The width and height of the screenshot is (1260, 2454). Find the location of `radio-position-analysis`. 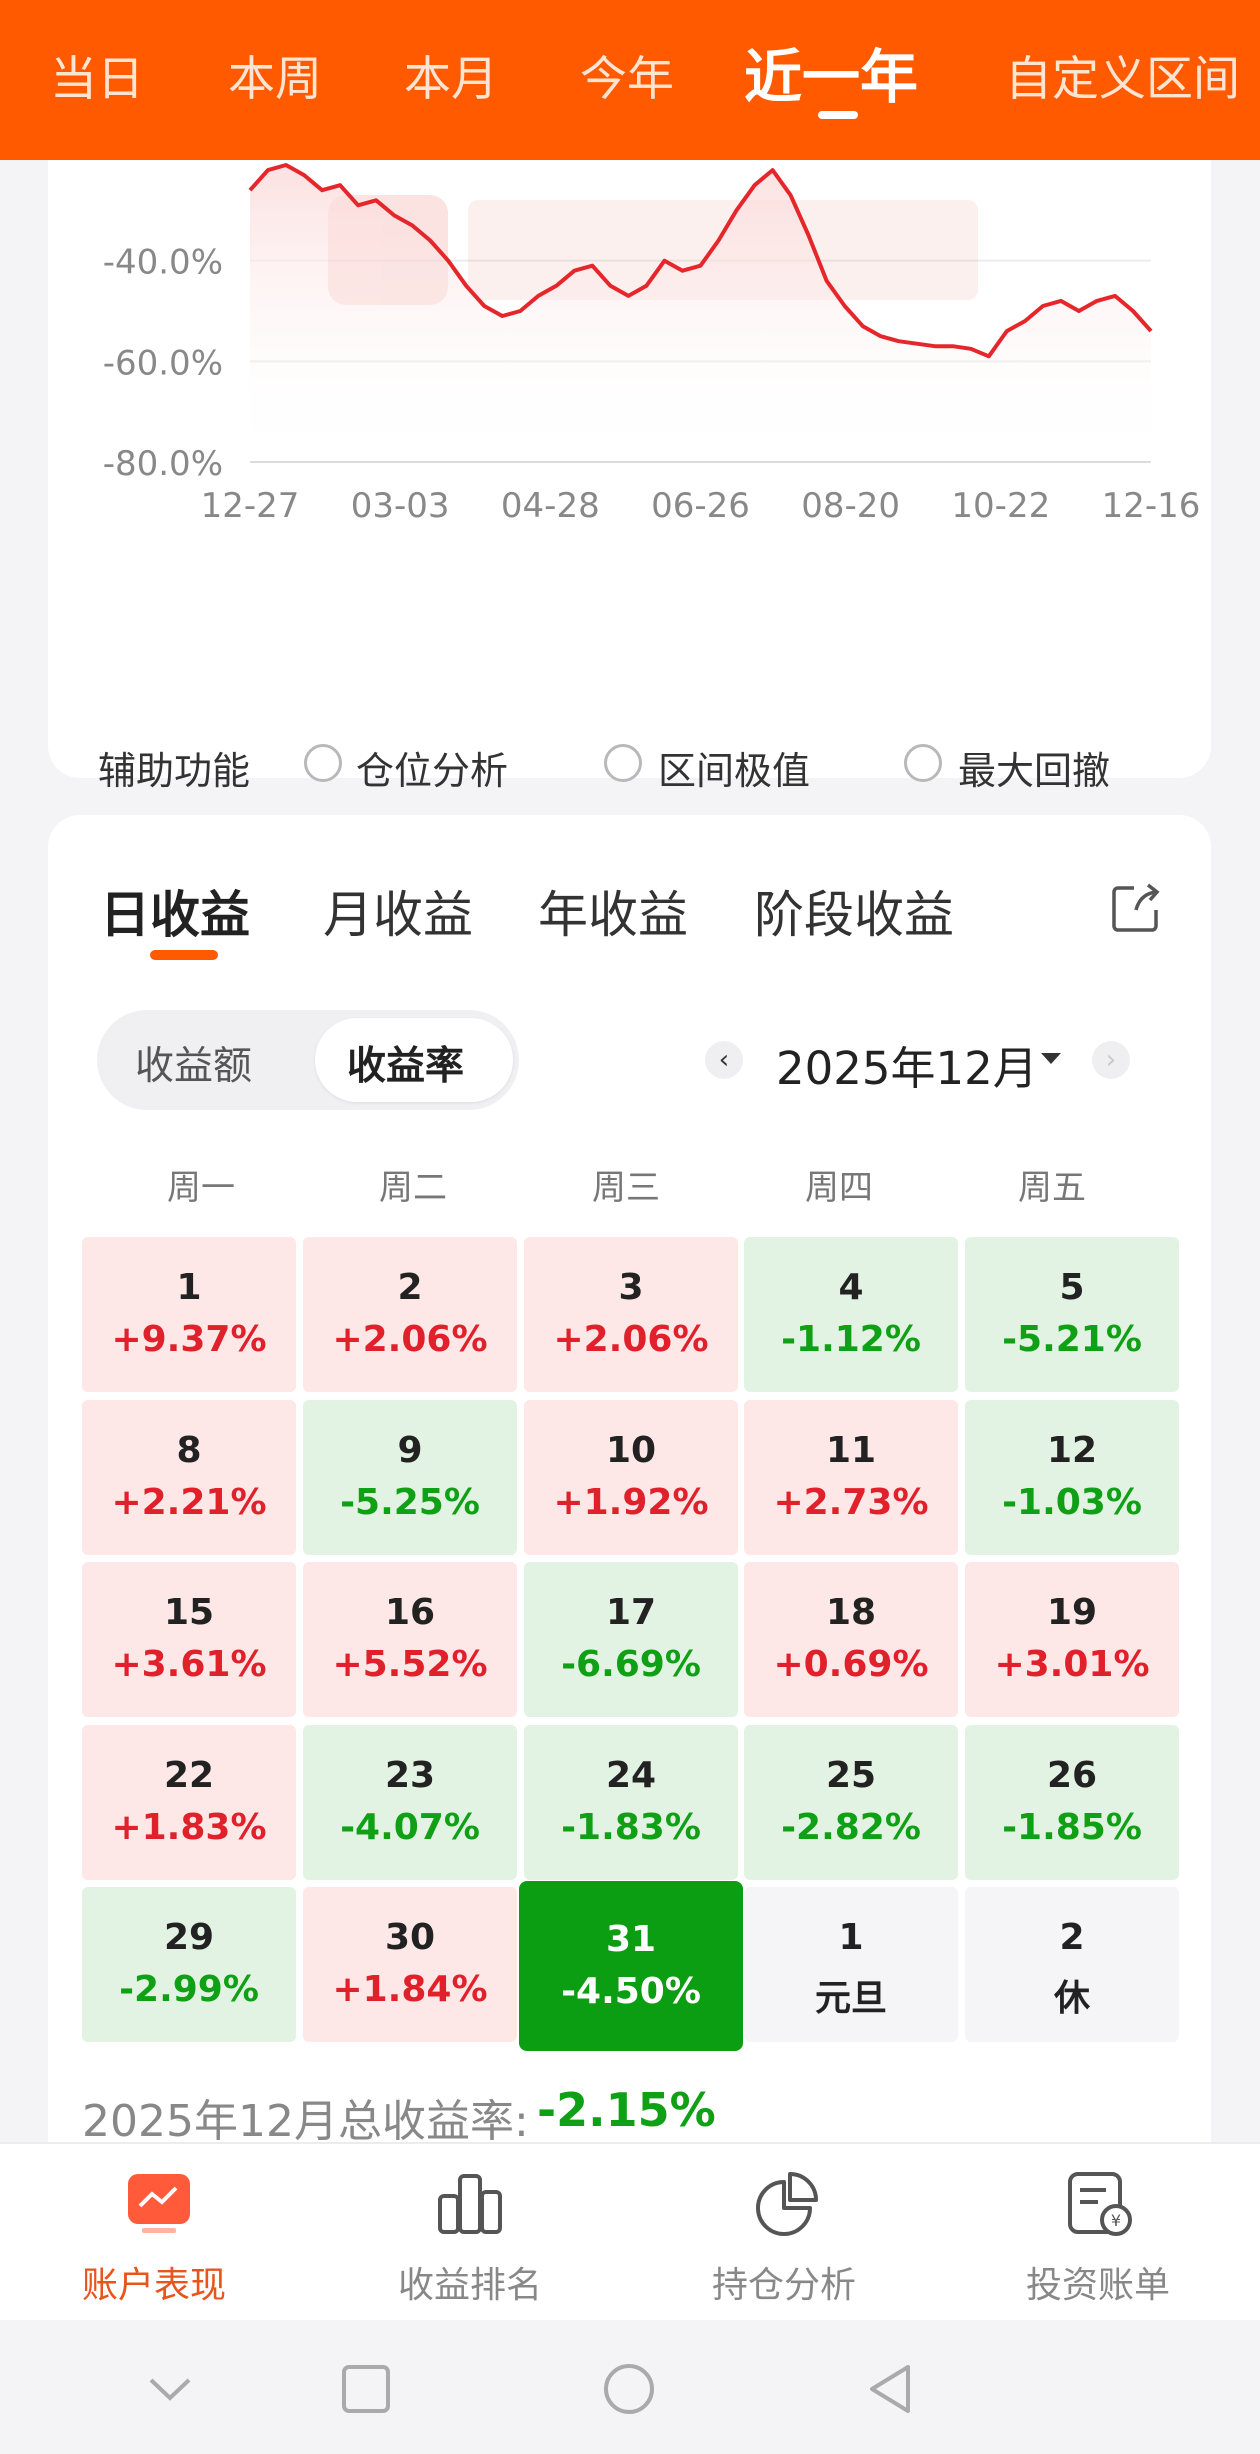

radio-position-analysis is located at coordinates (323, 763).